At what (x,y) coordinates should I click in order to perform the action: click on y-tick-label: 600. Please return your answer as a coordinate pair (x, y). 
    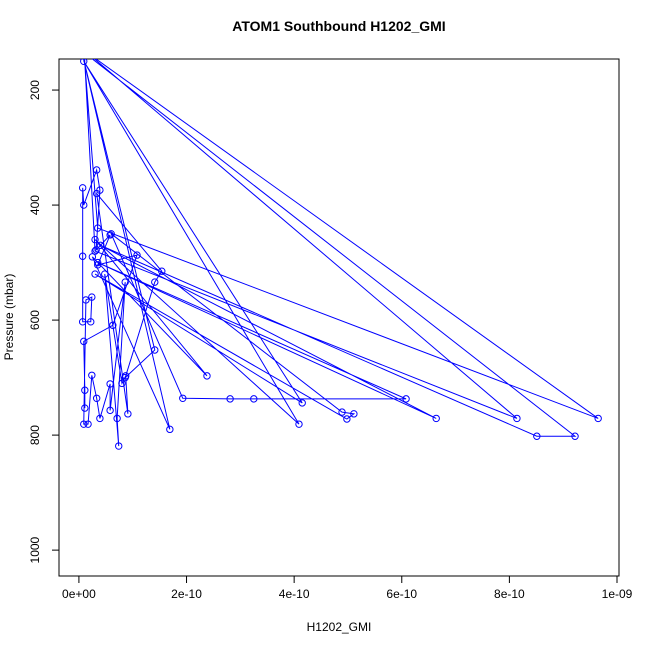
    Looking at the image, I should click on (35, 320).